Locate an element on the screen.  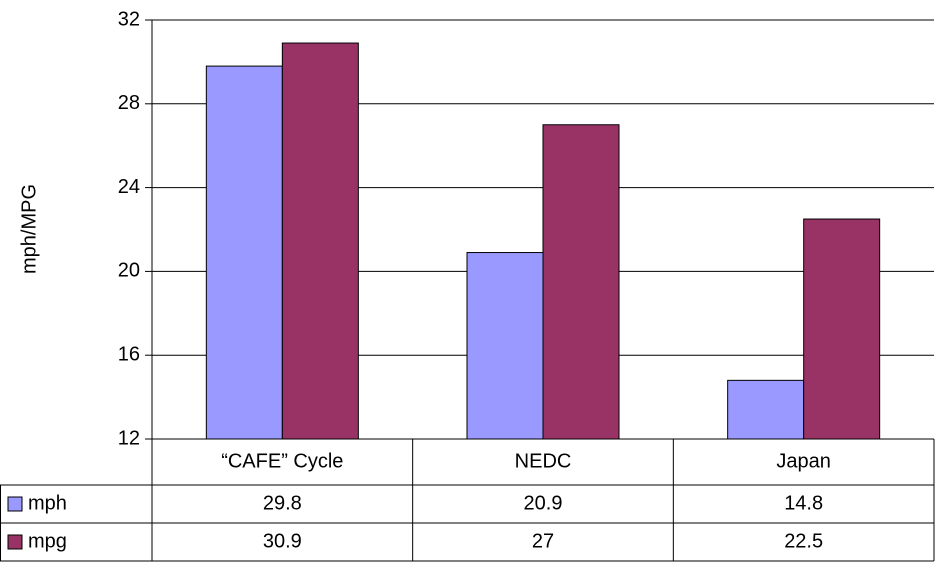
table-value: 20.9 is located at coordinates (543, 503).